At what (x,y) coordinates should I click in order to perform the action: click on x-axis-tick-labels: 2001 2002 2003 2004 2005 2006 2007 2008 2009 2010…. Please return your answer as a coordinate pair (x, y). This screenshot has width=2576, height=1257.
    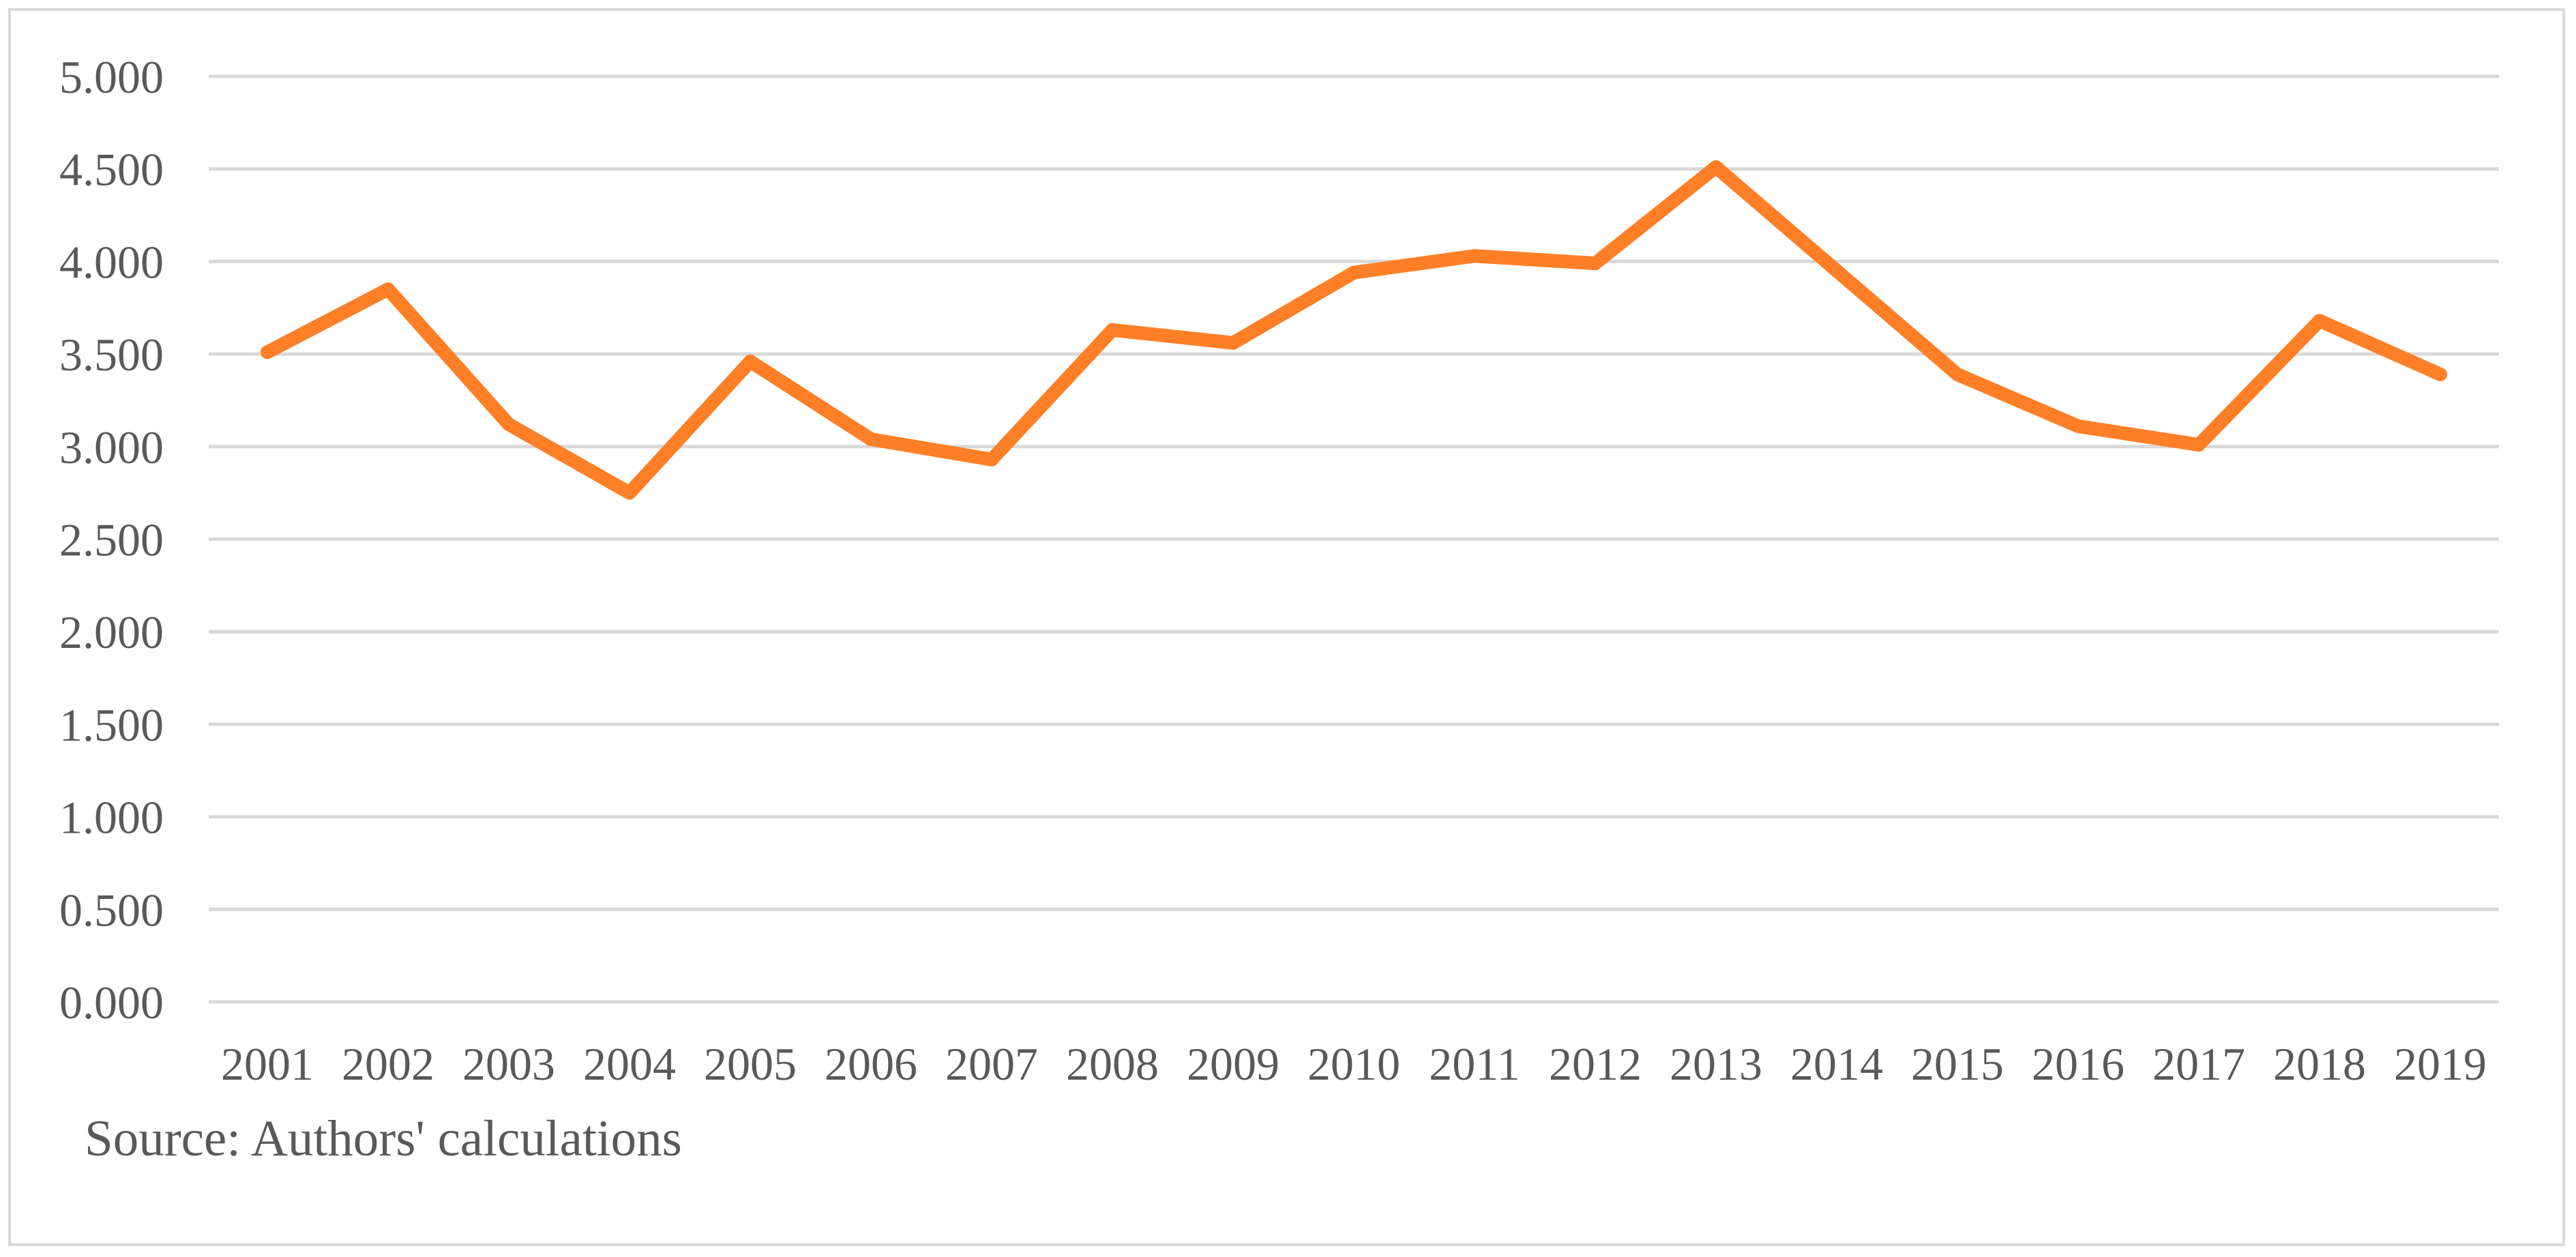
    Looking at the image, I should click on (1354, 1064).